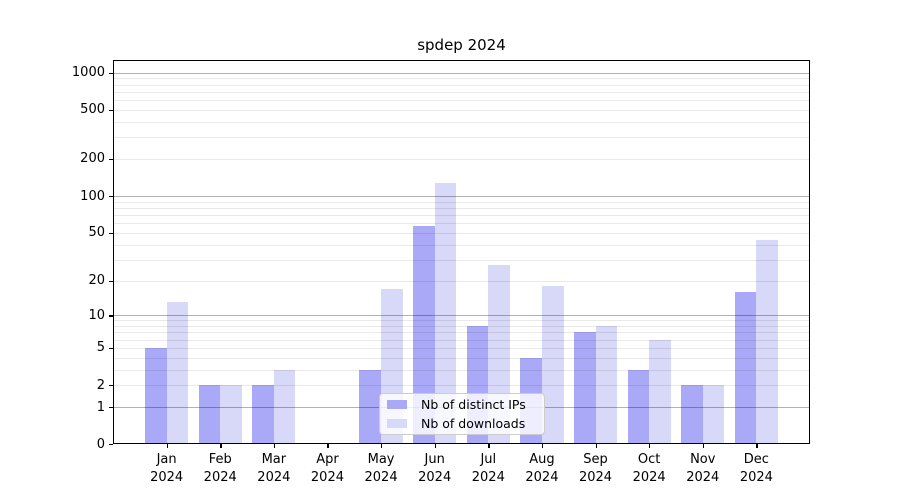 This screenshot has height=500, width=900. Describe the element at coordinates (488, 468) in the screenshot. I see `x-tick-label: Jul 2024` at that location.